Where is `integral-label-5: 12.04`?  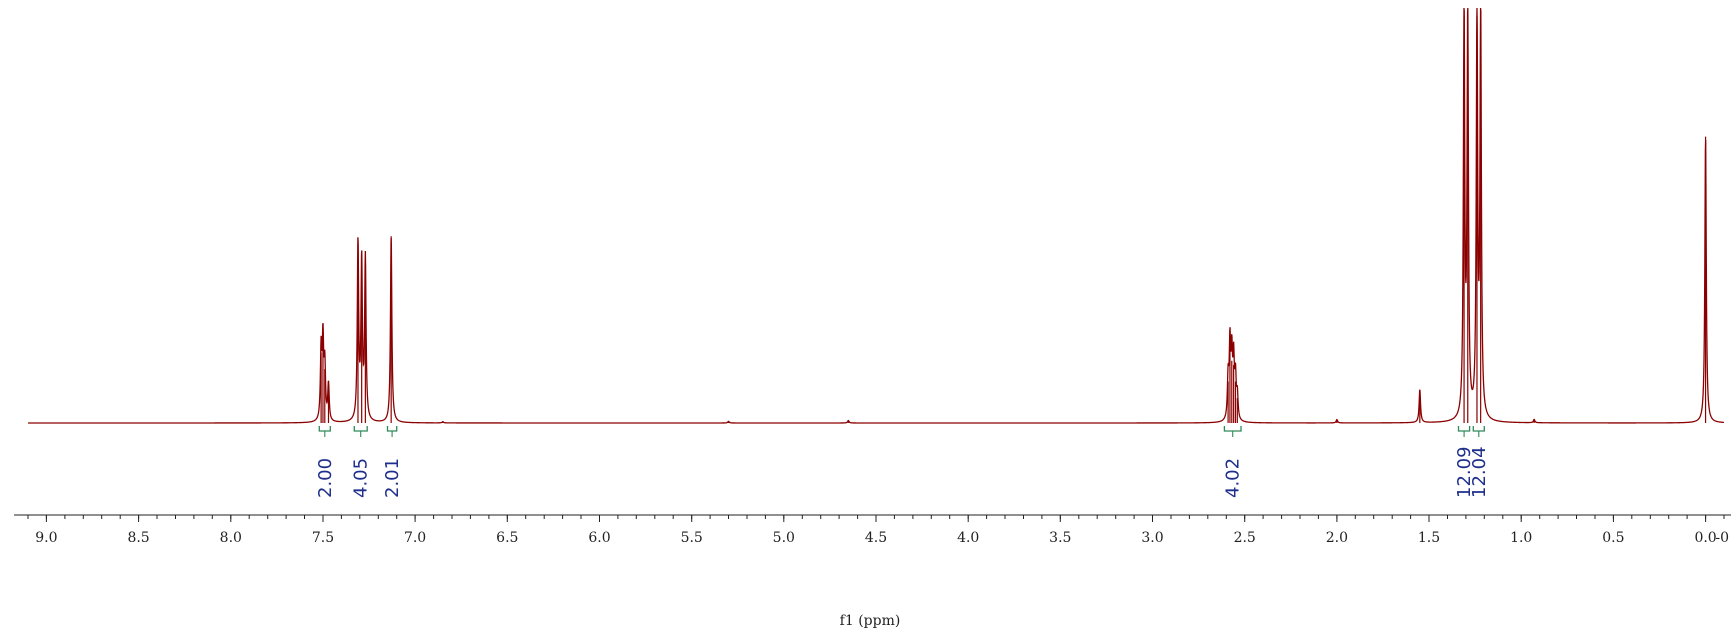 integral-label-5: 12.04 is located at coordinates (1479, 472).